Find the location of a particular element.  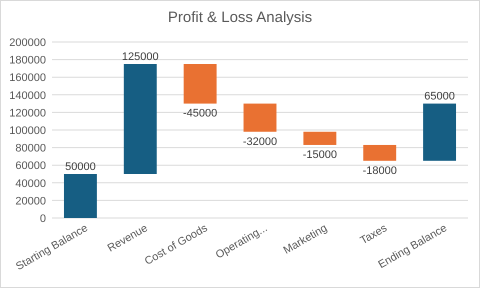

y-tick-label: 200000 is located at coordinates (27, 43).